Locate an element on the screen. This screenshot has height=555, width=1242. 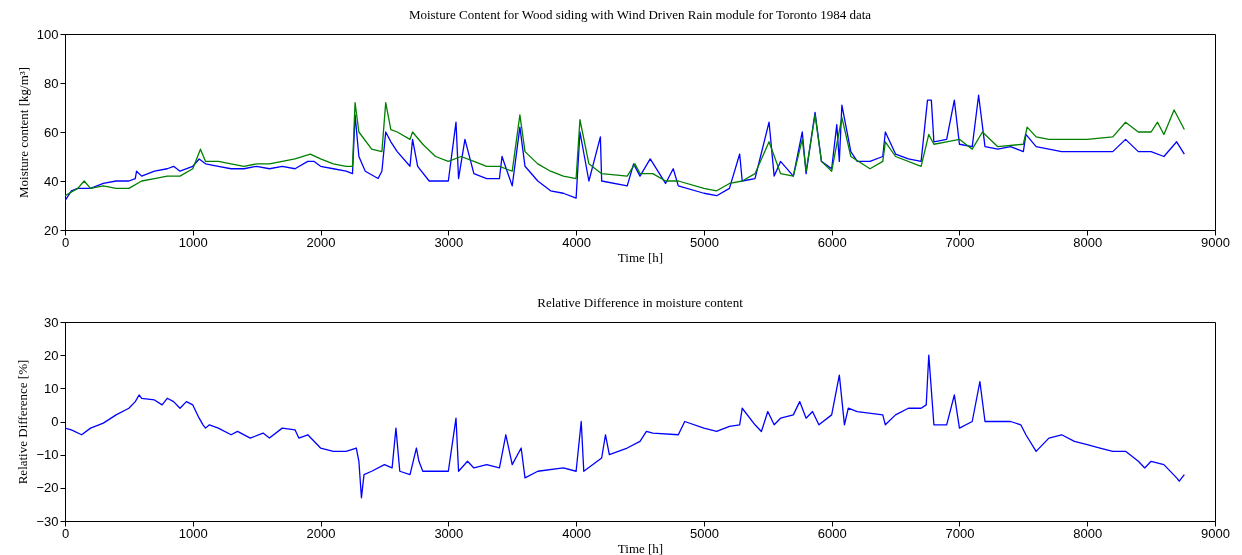
y-tick-label: 0 is located at coordinates (55, 421).